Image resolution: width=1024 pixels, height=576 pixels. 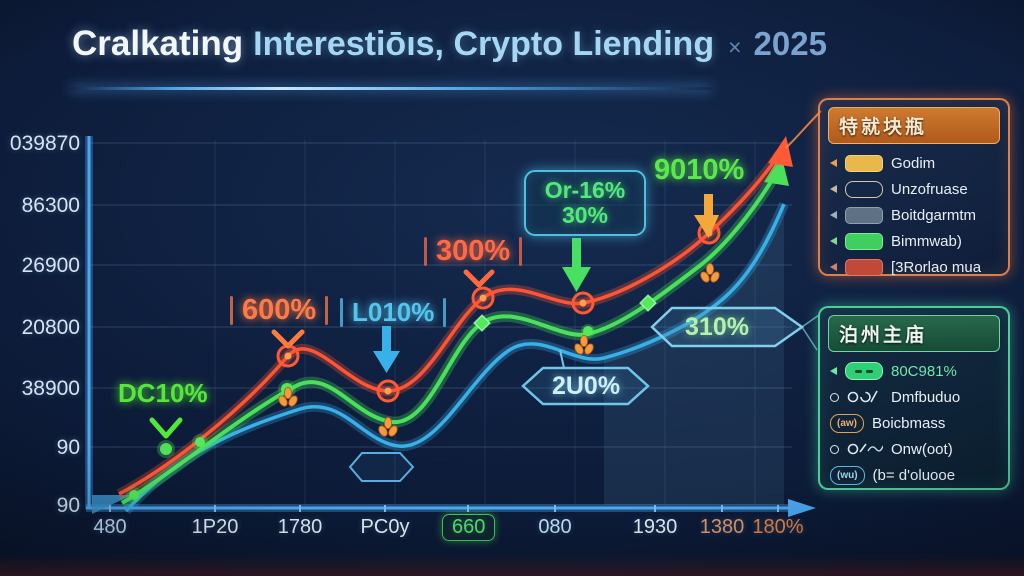 What do you see at coordinates (110, 527) in the screenshot?
I see `x-tick-label: 480` at bounding box center [110, 527].